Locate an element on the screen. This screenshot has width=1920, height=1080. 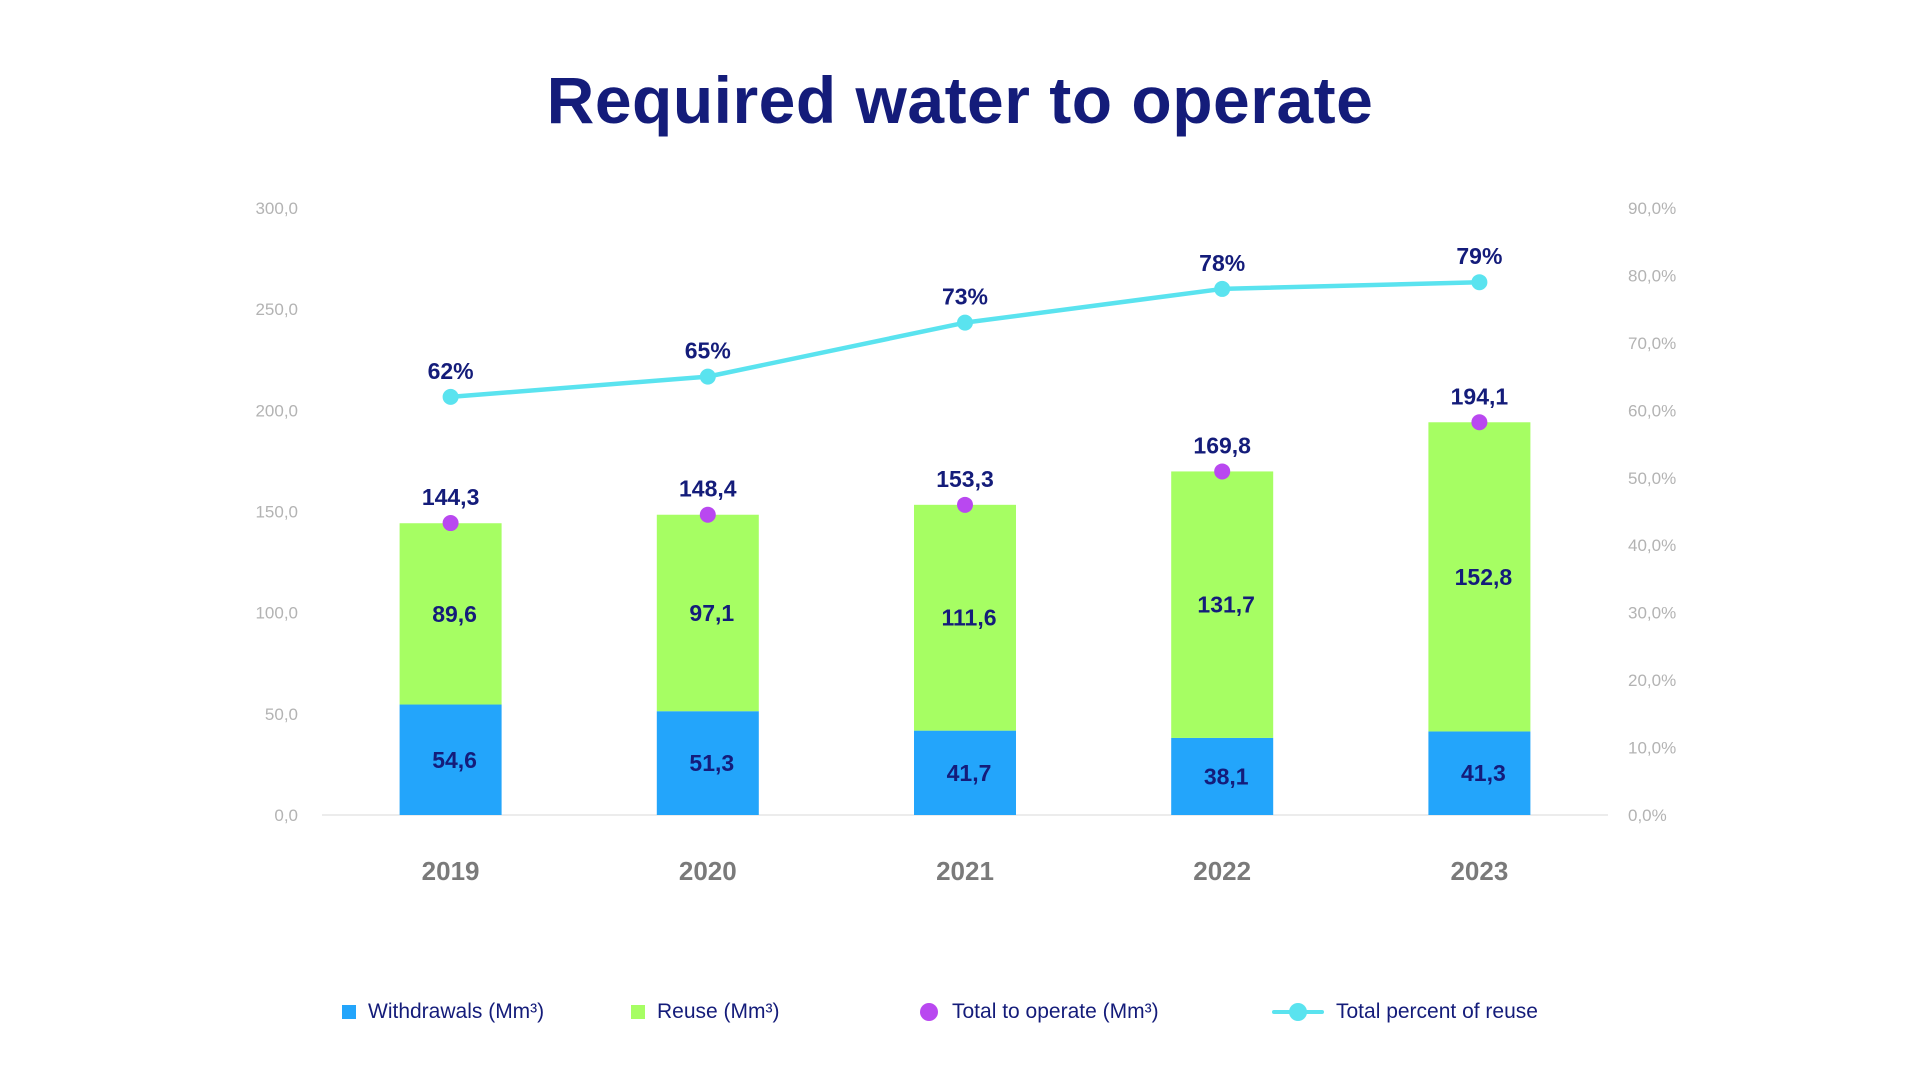
y-left-tick-label: 50,0 is located at coordinates (281, 714).